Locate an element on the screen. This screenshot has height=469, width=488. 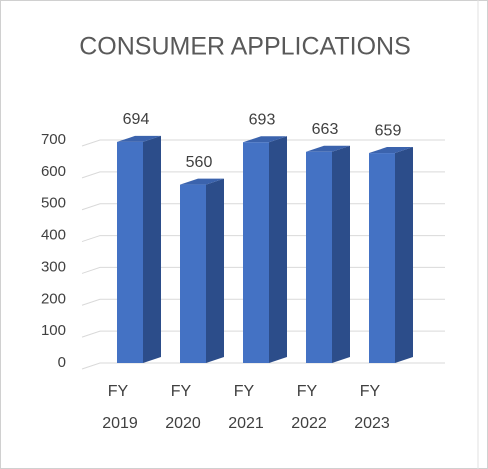
y-tick-label: 0 is located at coordinates (62, 362).